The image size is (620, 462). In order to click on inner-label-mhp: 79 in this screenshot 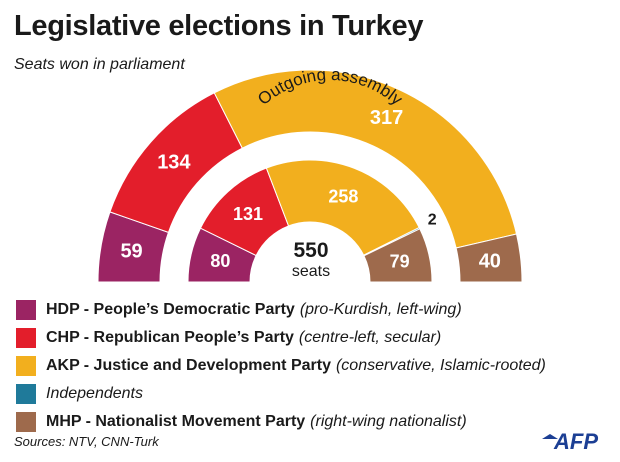, I will do `click(400, 261)`.